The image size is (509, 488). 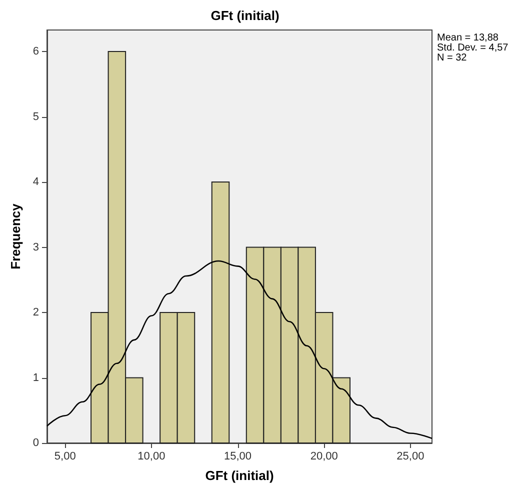 What do you see at coordinates (35, 182) in the screenshot?
I see `y-tick-label: 4` at bounding box center [35, 182].